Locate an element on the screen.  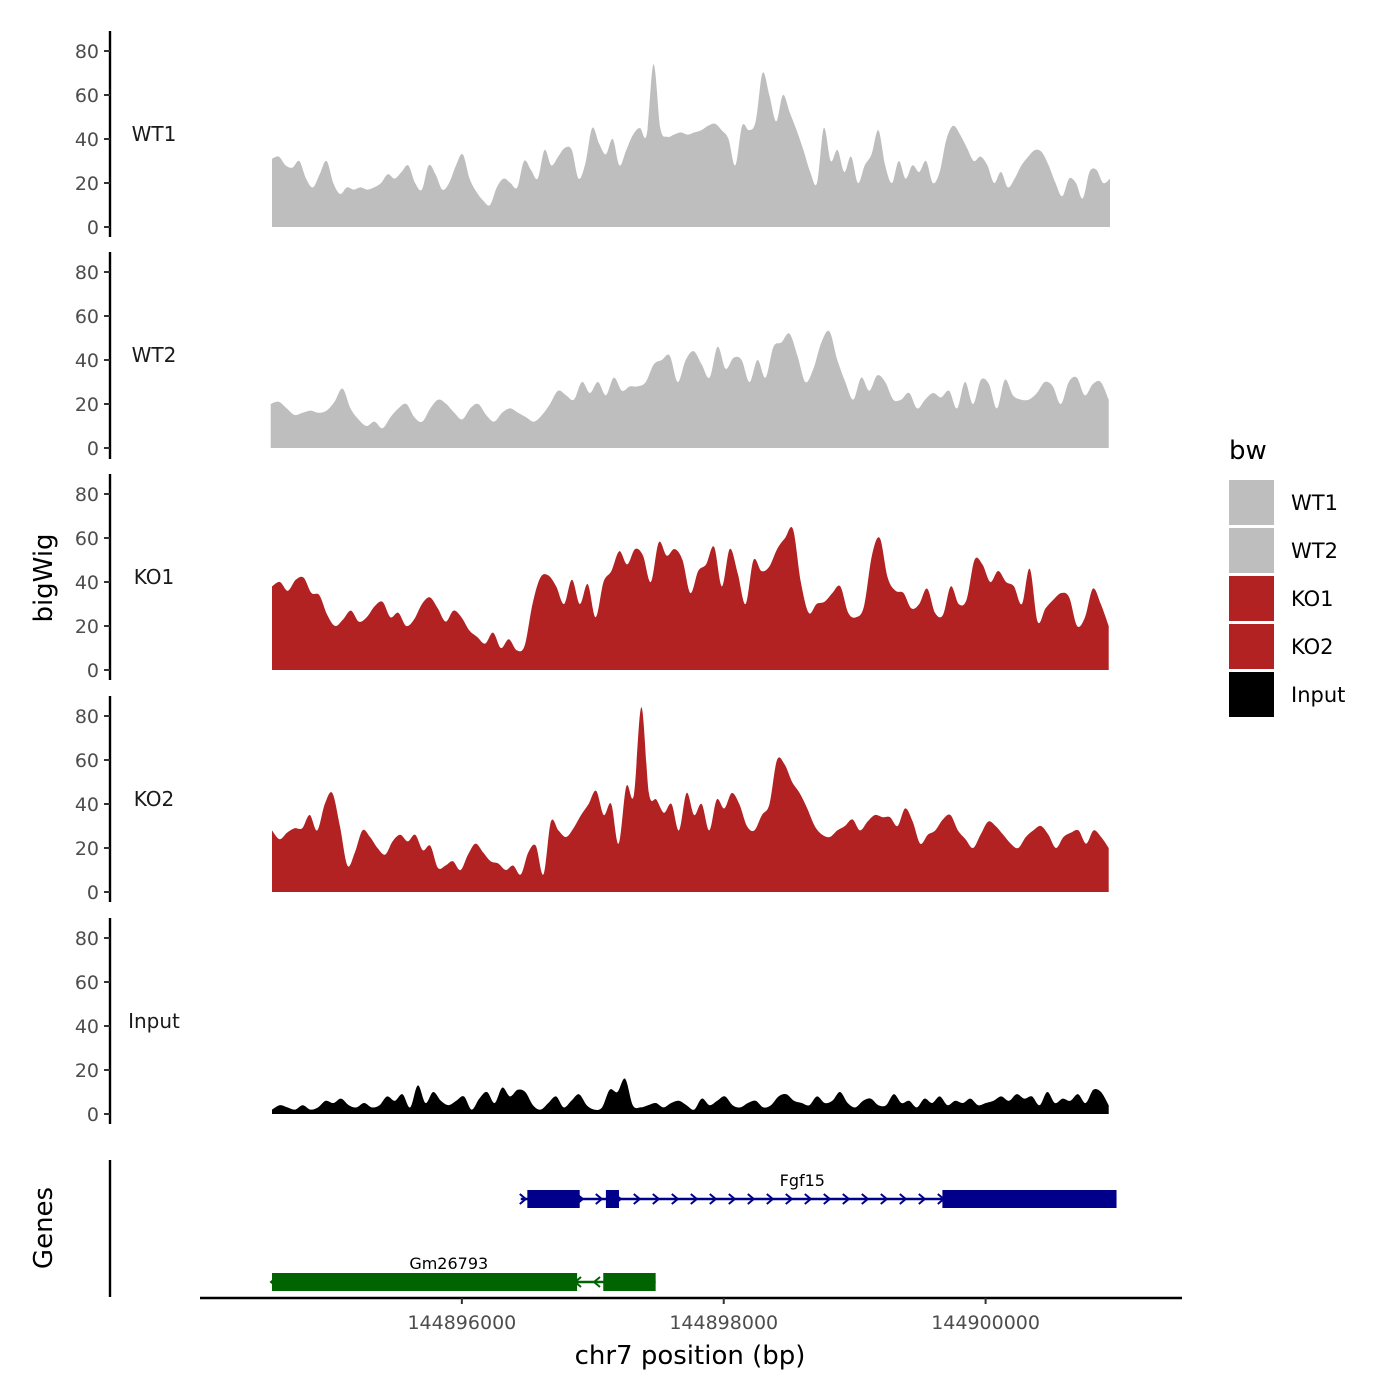
legend-label-ko1: KO1 is located at coordinates (1312, 599).